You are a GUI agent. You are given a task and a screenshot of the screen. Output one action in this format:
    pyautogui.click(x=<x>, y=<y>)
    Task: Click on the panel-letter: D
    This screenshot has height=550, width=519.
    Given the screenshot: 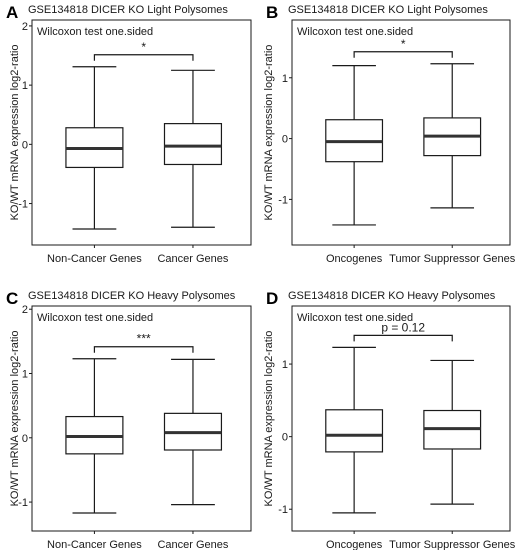 What is the action you would take?
    pyautogui.click(x=272, y=298)
    